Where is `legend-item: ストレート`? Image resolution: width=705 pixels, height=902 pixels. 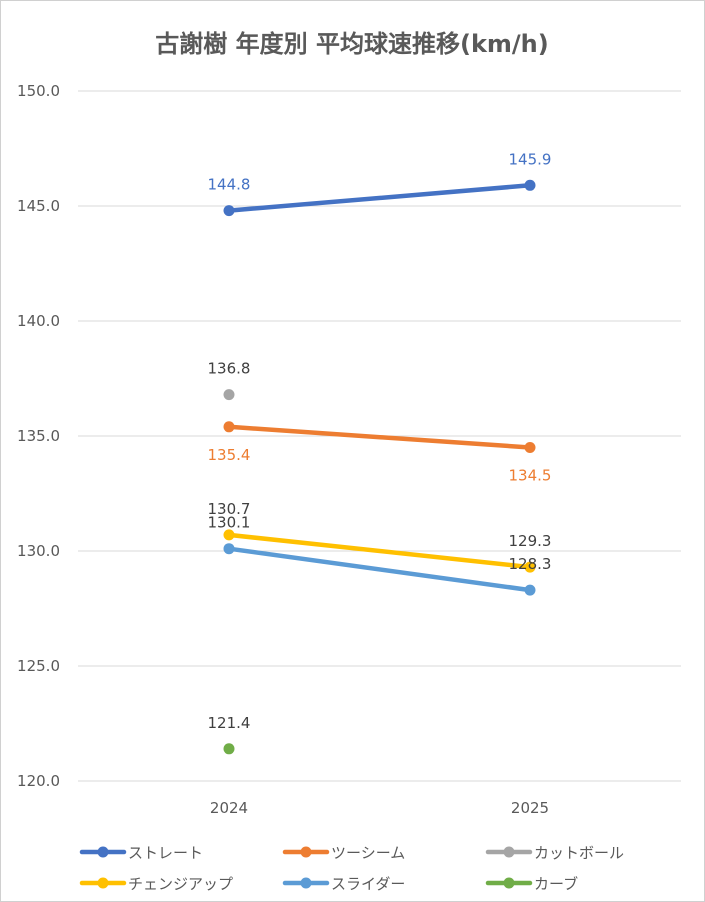 legend-item: ストレート is located at coordinates (141, 853).